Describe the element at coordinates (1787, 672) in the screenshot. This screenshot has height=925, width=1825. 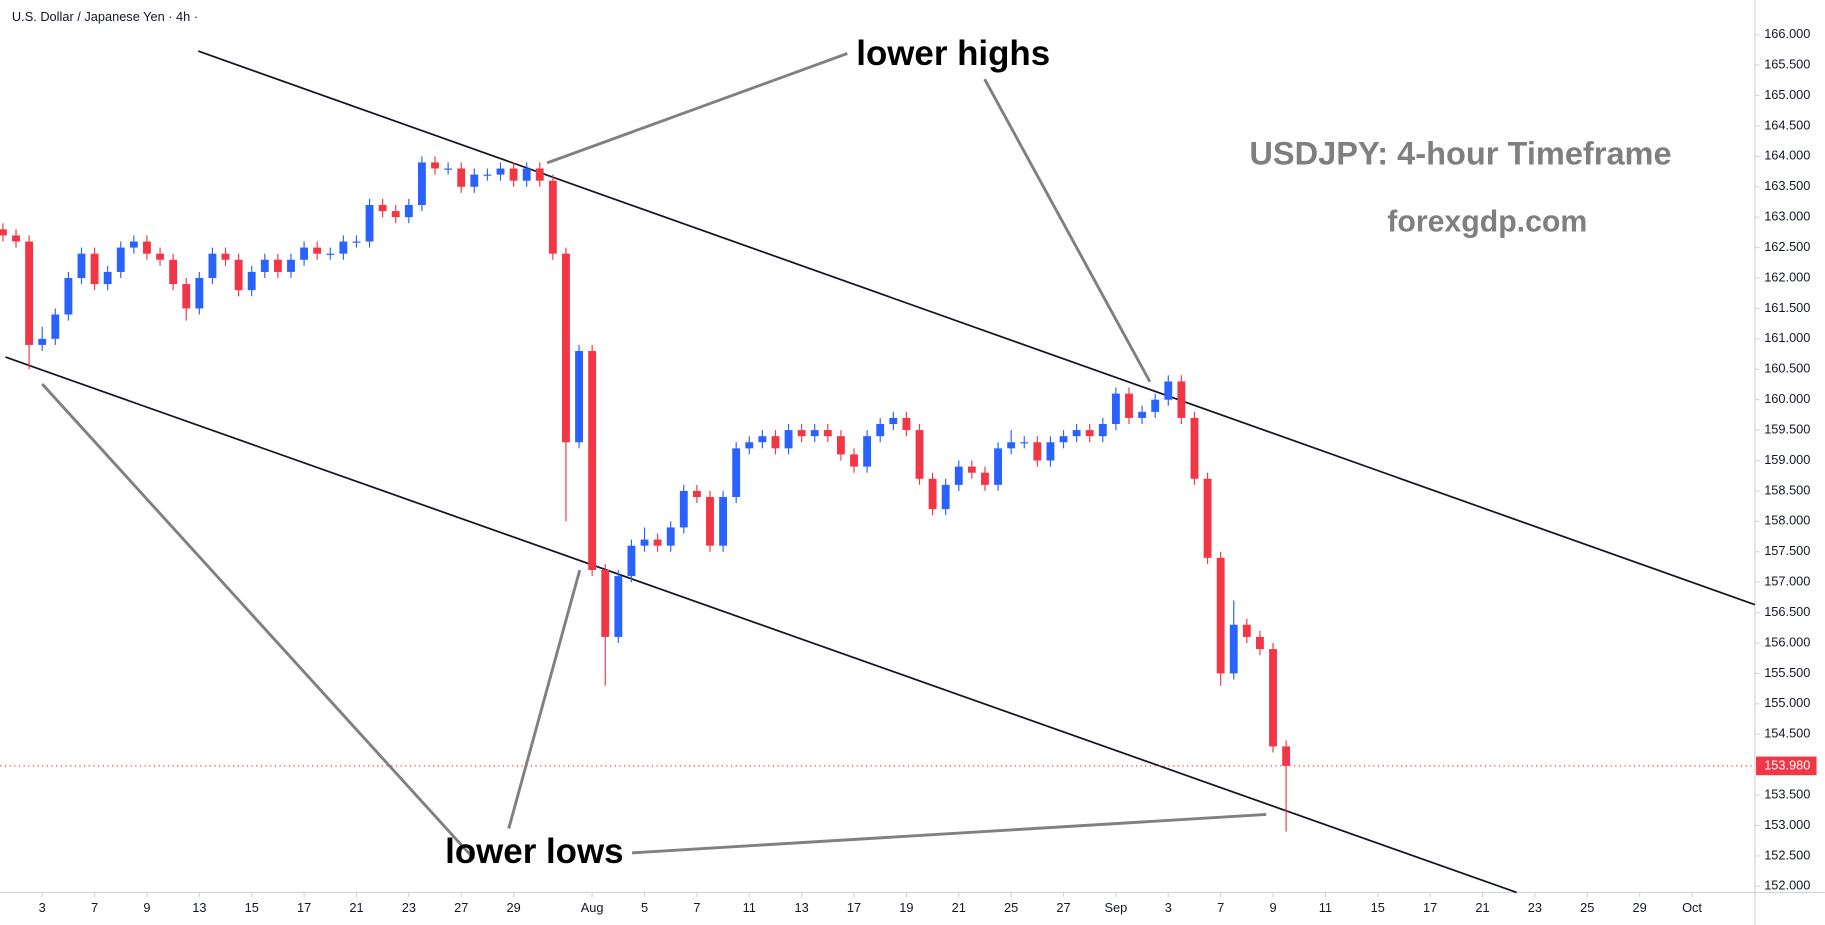
I see `y-tick-label: 155.500` at that location.